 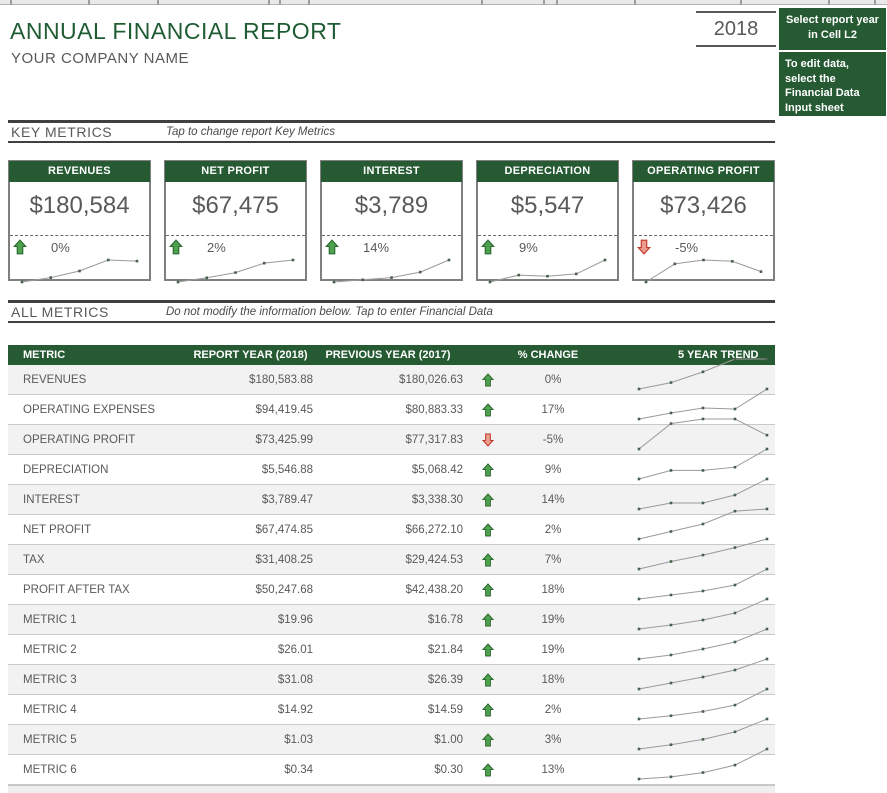 What do you see at coordinates (34, 559) in the screenshot?
I see `metric-name: TAX` at bounding box center [34, 559].